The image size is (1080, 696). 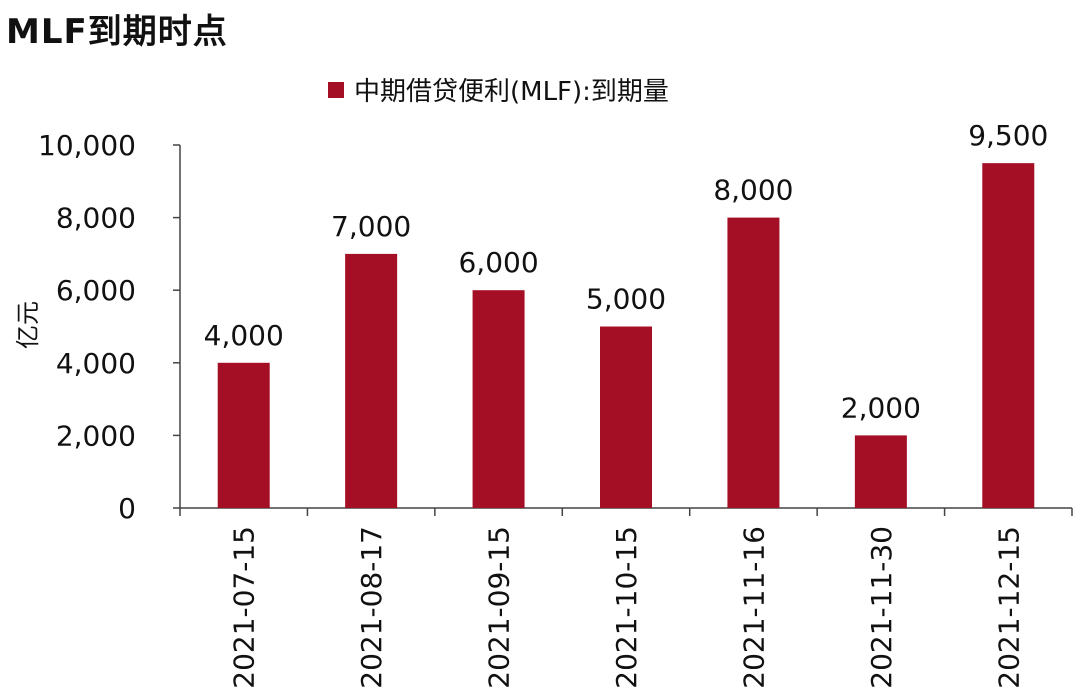 What do you see at coordinates (626, 299) in the screenshot?
I see `data-label: 5,000` at bounding box center [626, 299].